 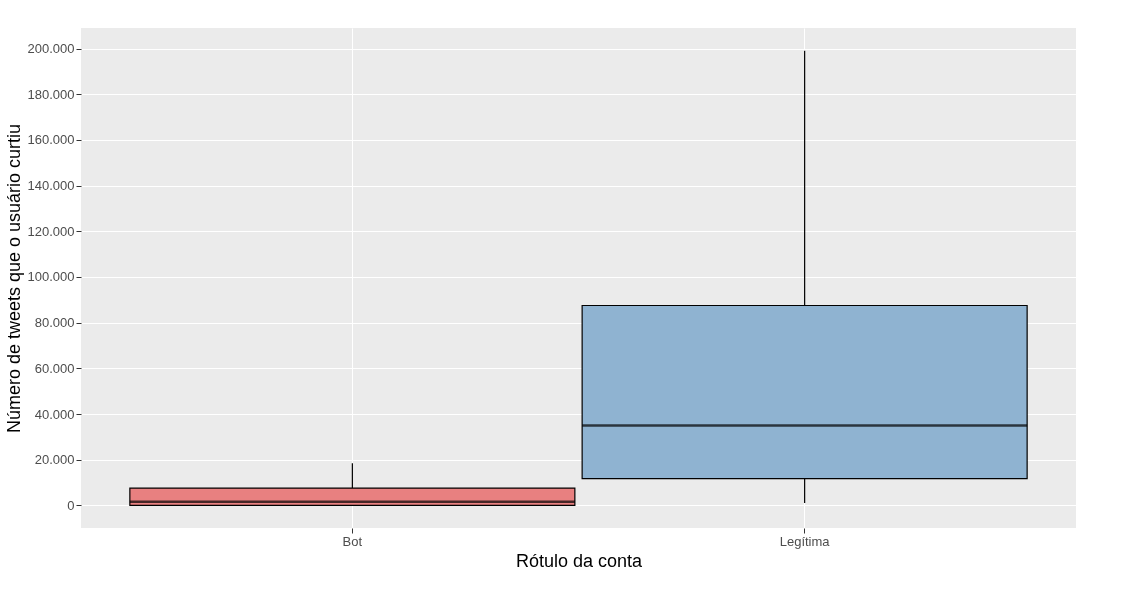 What do you see at coordinates (51, 49) in the screenshot?
I see `y-tick-label: 200.000` at bounding box center [51, 49].